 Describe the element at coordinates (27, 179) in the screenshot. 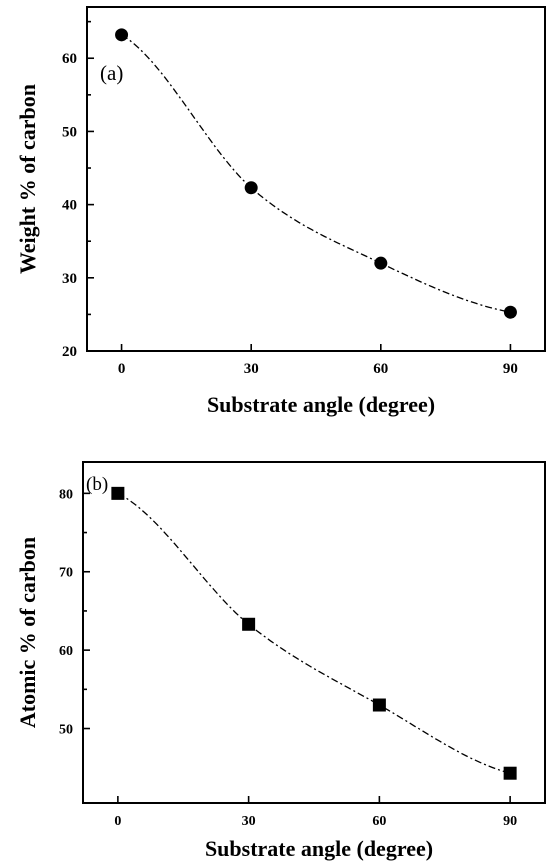

I see `y-axis-title: Weight % of carbon` at that location.